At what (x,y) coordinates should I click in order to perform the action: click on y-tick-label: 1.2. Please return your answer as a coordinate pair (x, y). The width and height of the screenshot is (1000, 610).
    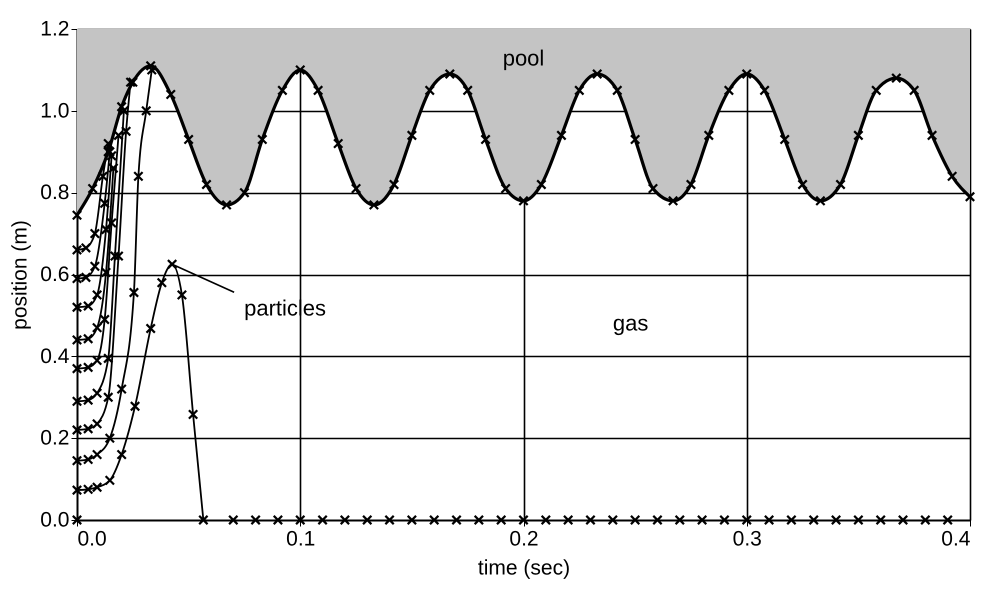
    Looking at the image, I should click on (55, 29).